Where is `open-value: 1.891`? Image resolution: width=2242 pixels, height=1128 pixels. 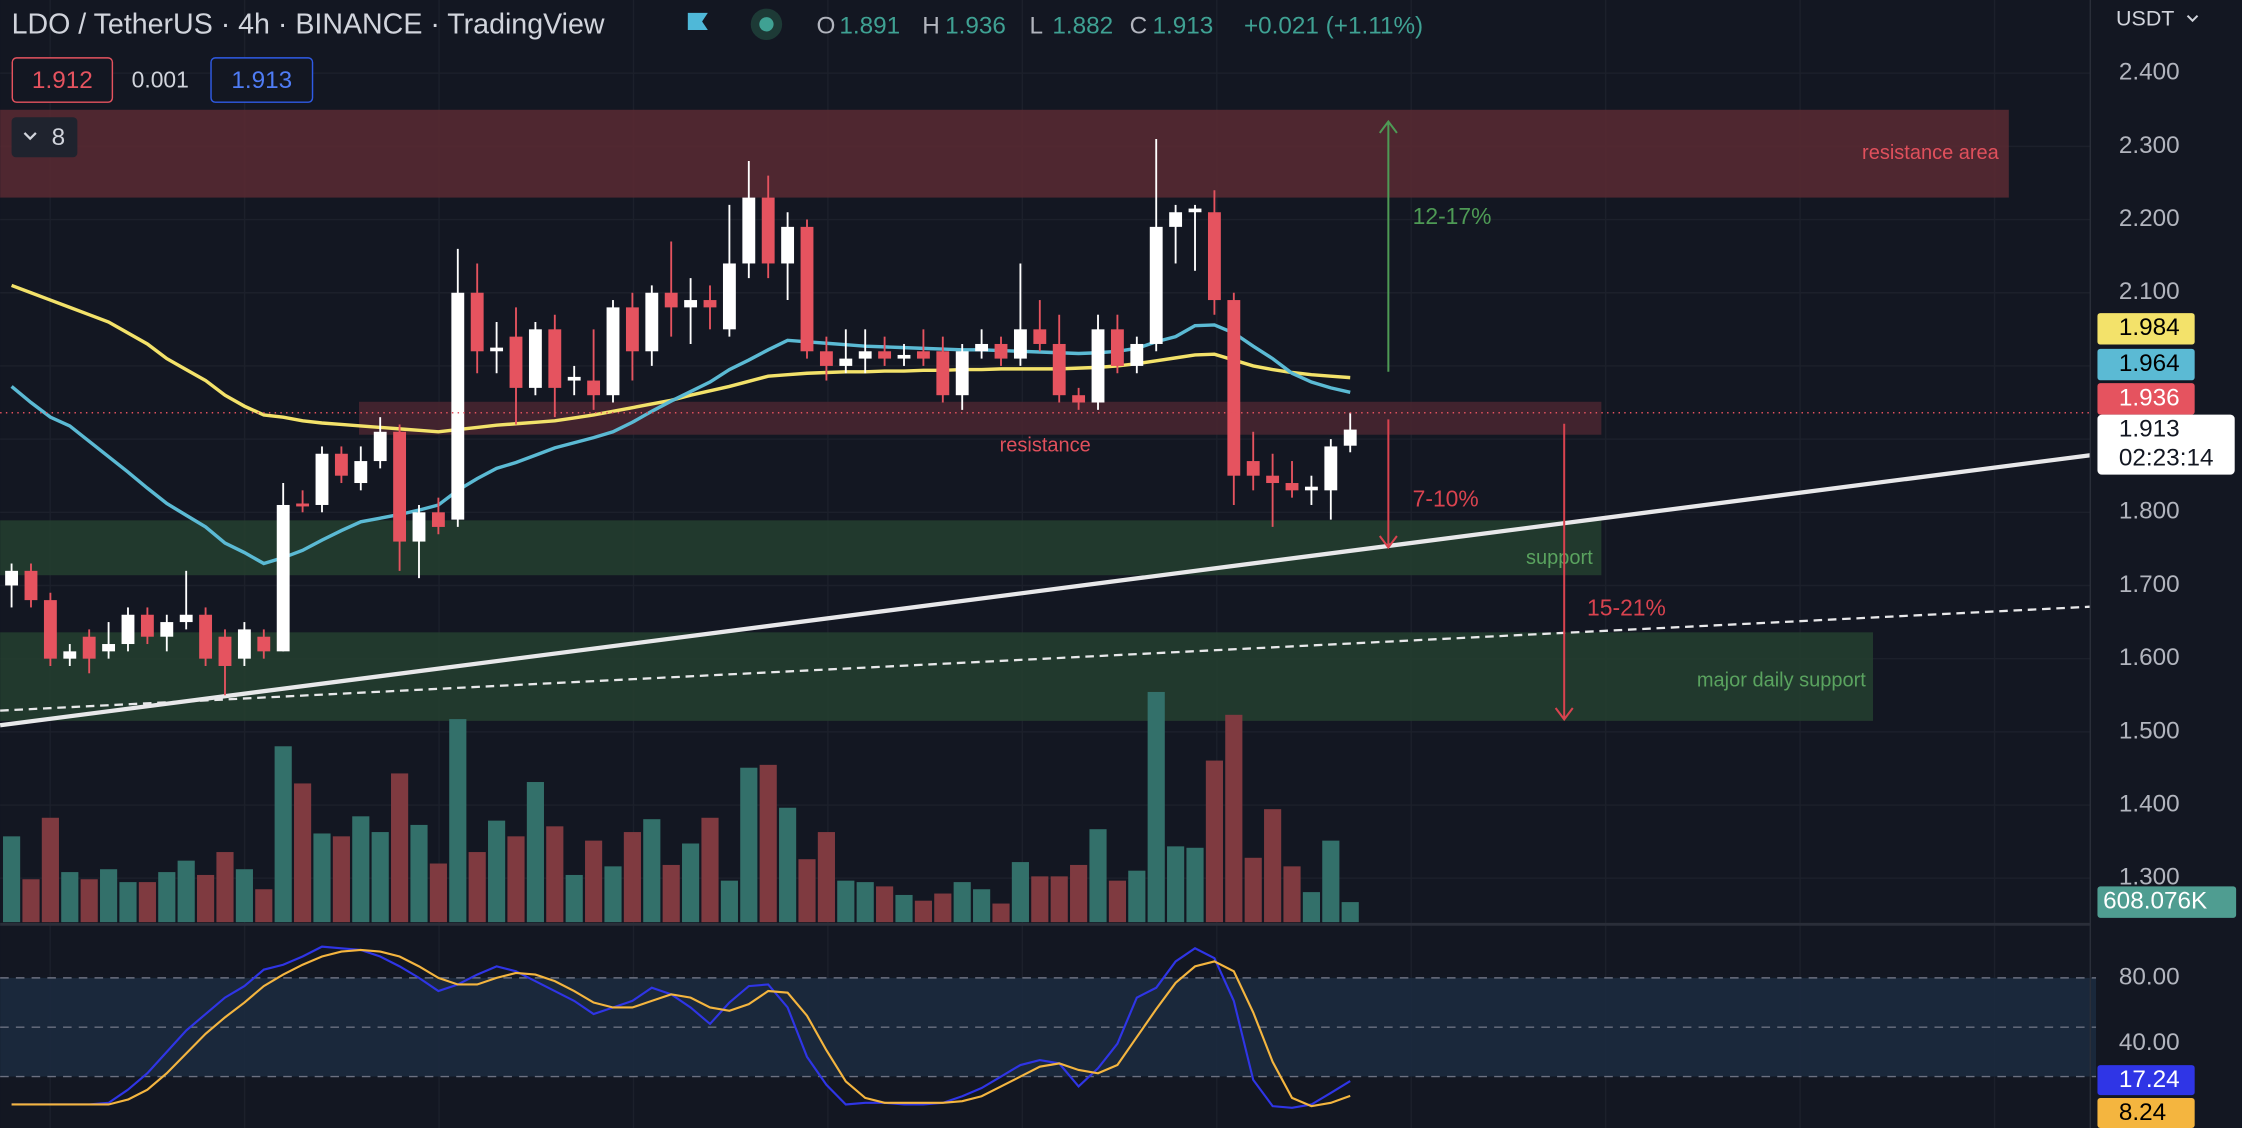
open-value: 1.891 is located at coordinates (869, 26).